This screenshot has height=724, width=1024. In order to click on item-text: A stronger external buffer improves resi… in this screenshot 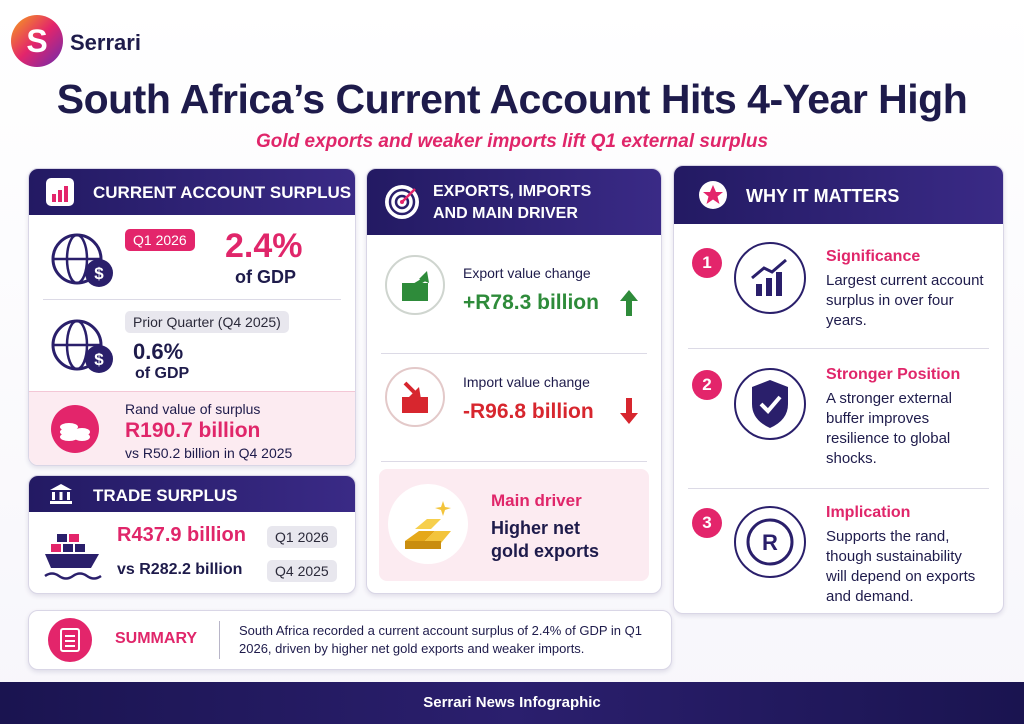, I will do `click(889, 428)`.